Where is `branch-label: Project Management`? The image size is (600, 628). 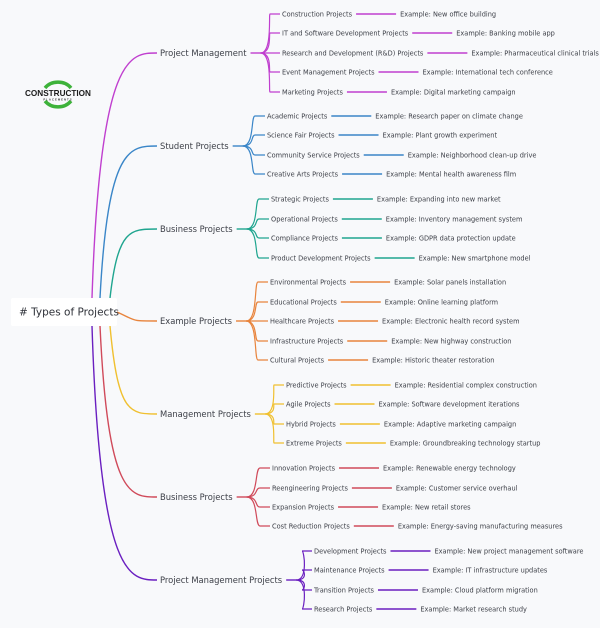
branch-label: Project Management is located at coordinates (203, 53).